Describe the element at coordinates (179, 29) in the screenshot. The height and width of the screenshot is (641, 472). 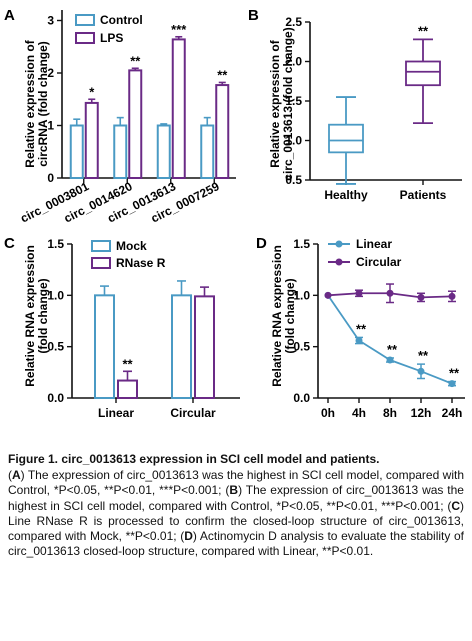
I see `significance-marker: ***` at that location.